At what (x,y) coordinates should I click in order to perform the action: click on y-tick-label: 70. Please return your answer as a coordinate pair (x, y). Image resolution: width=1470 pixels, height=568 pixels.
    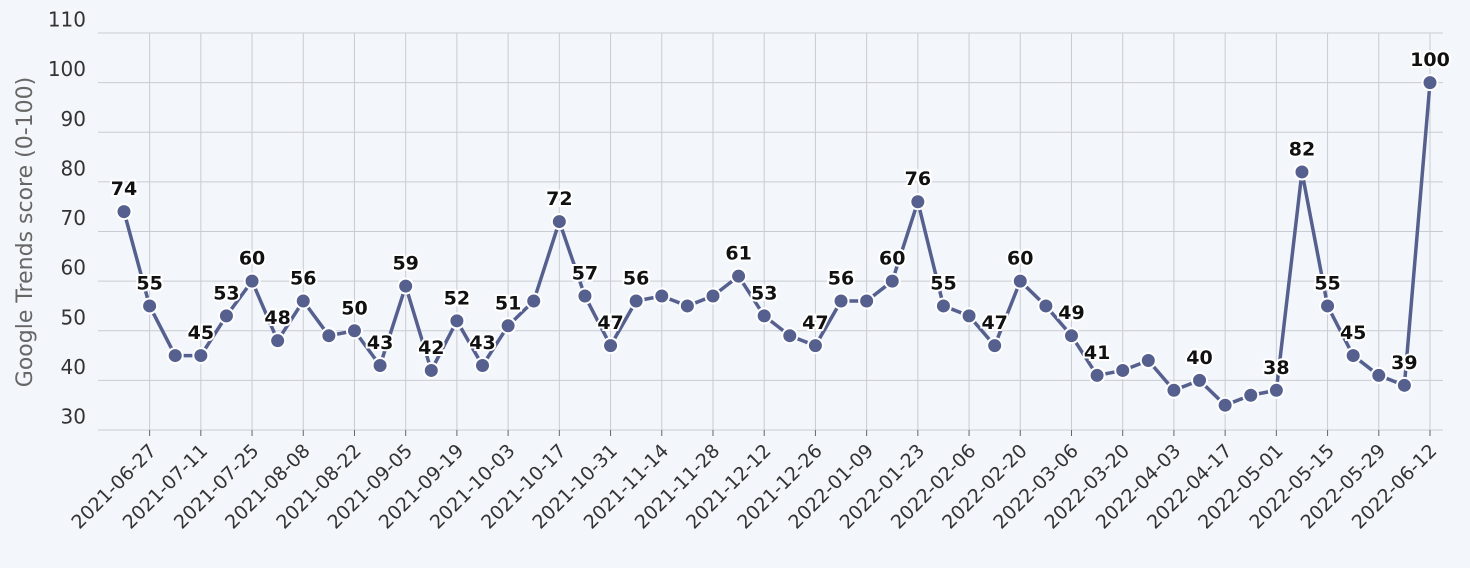
    Looking at the image, I should click on (73, 218).